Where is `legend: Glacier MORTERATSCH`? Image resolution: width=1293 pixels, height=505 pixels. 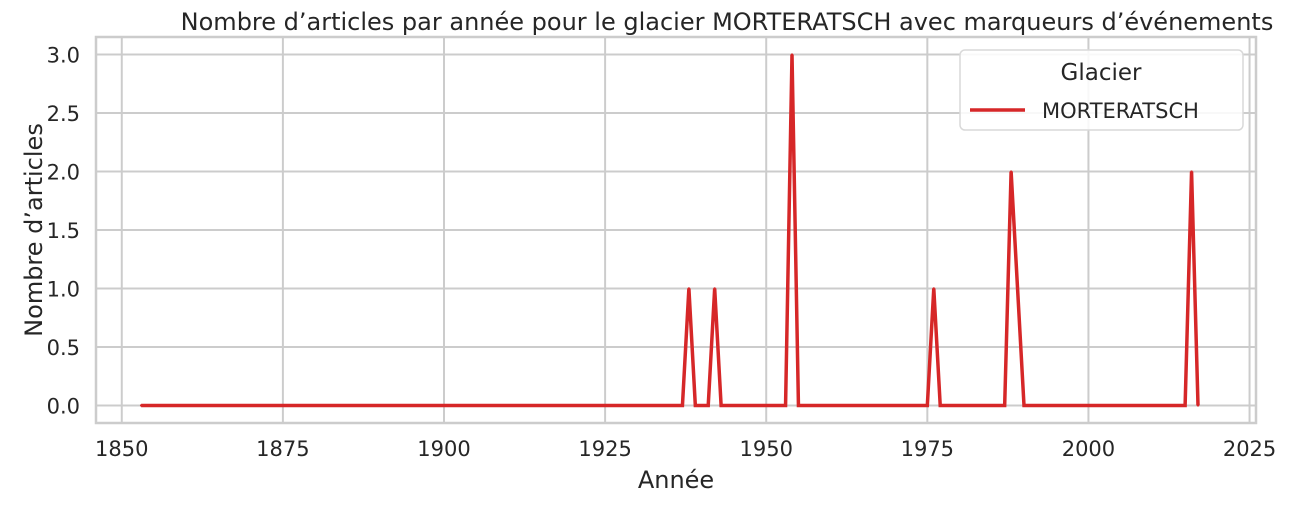
legend: Glacier MORTERATSCH is located at coordinates (1101, 90).